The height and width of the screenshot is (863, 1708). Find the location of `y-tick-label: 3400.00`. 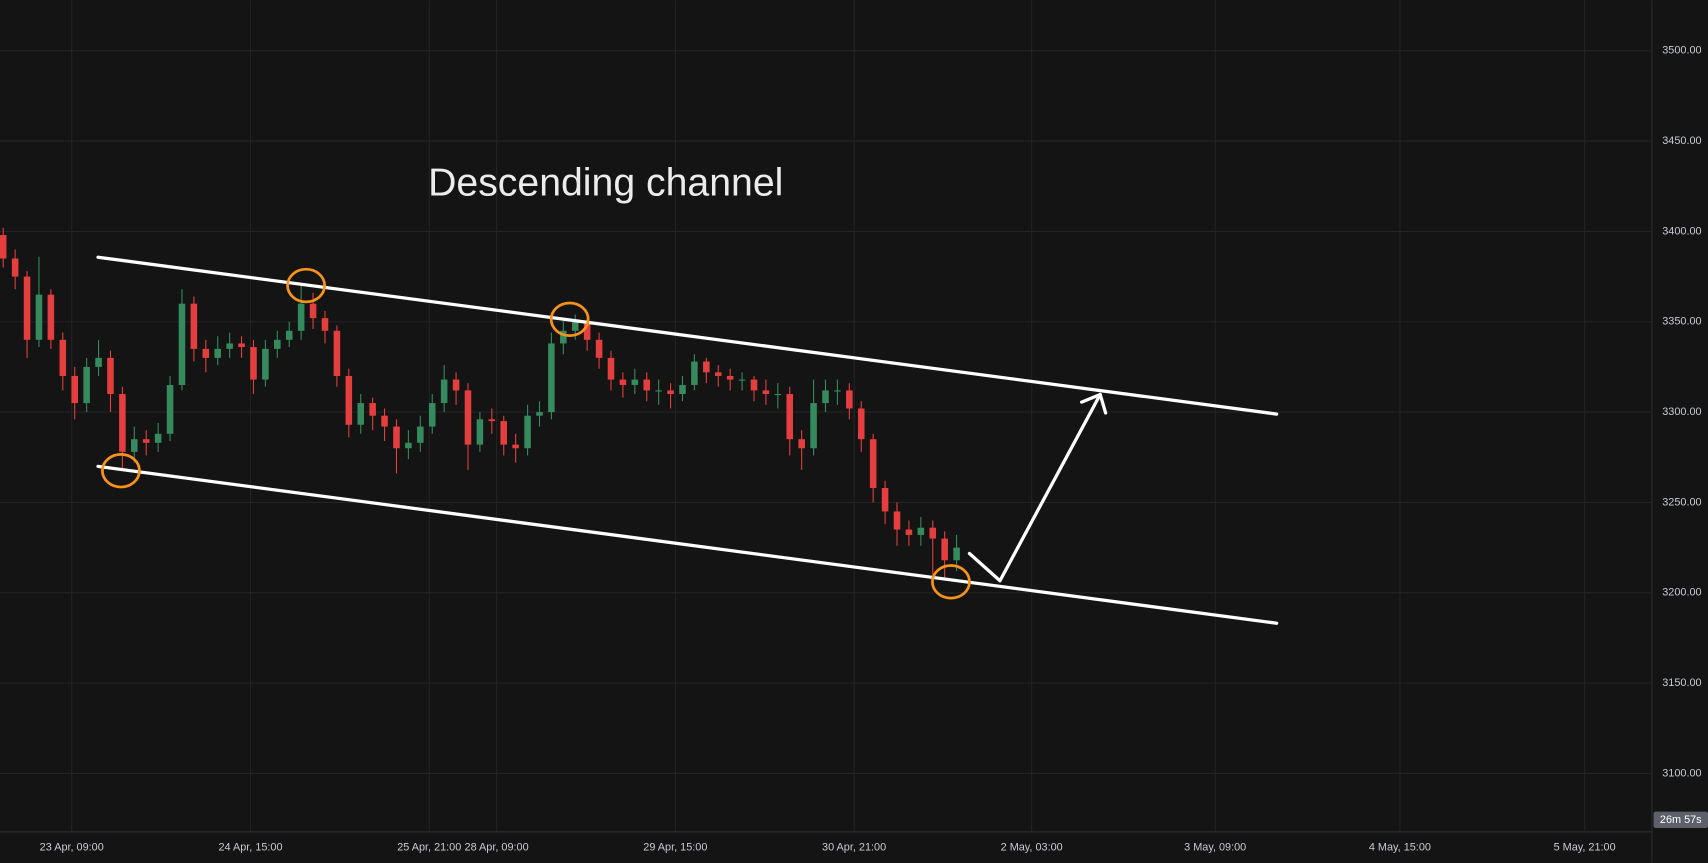

y-tick-label: 3400.00 is located at coordinates (1681, 231).